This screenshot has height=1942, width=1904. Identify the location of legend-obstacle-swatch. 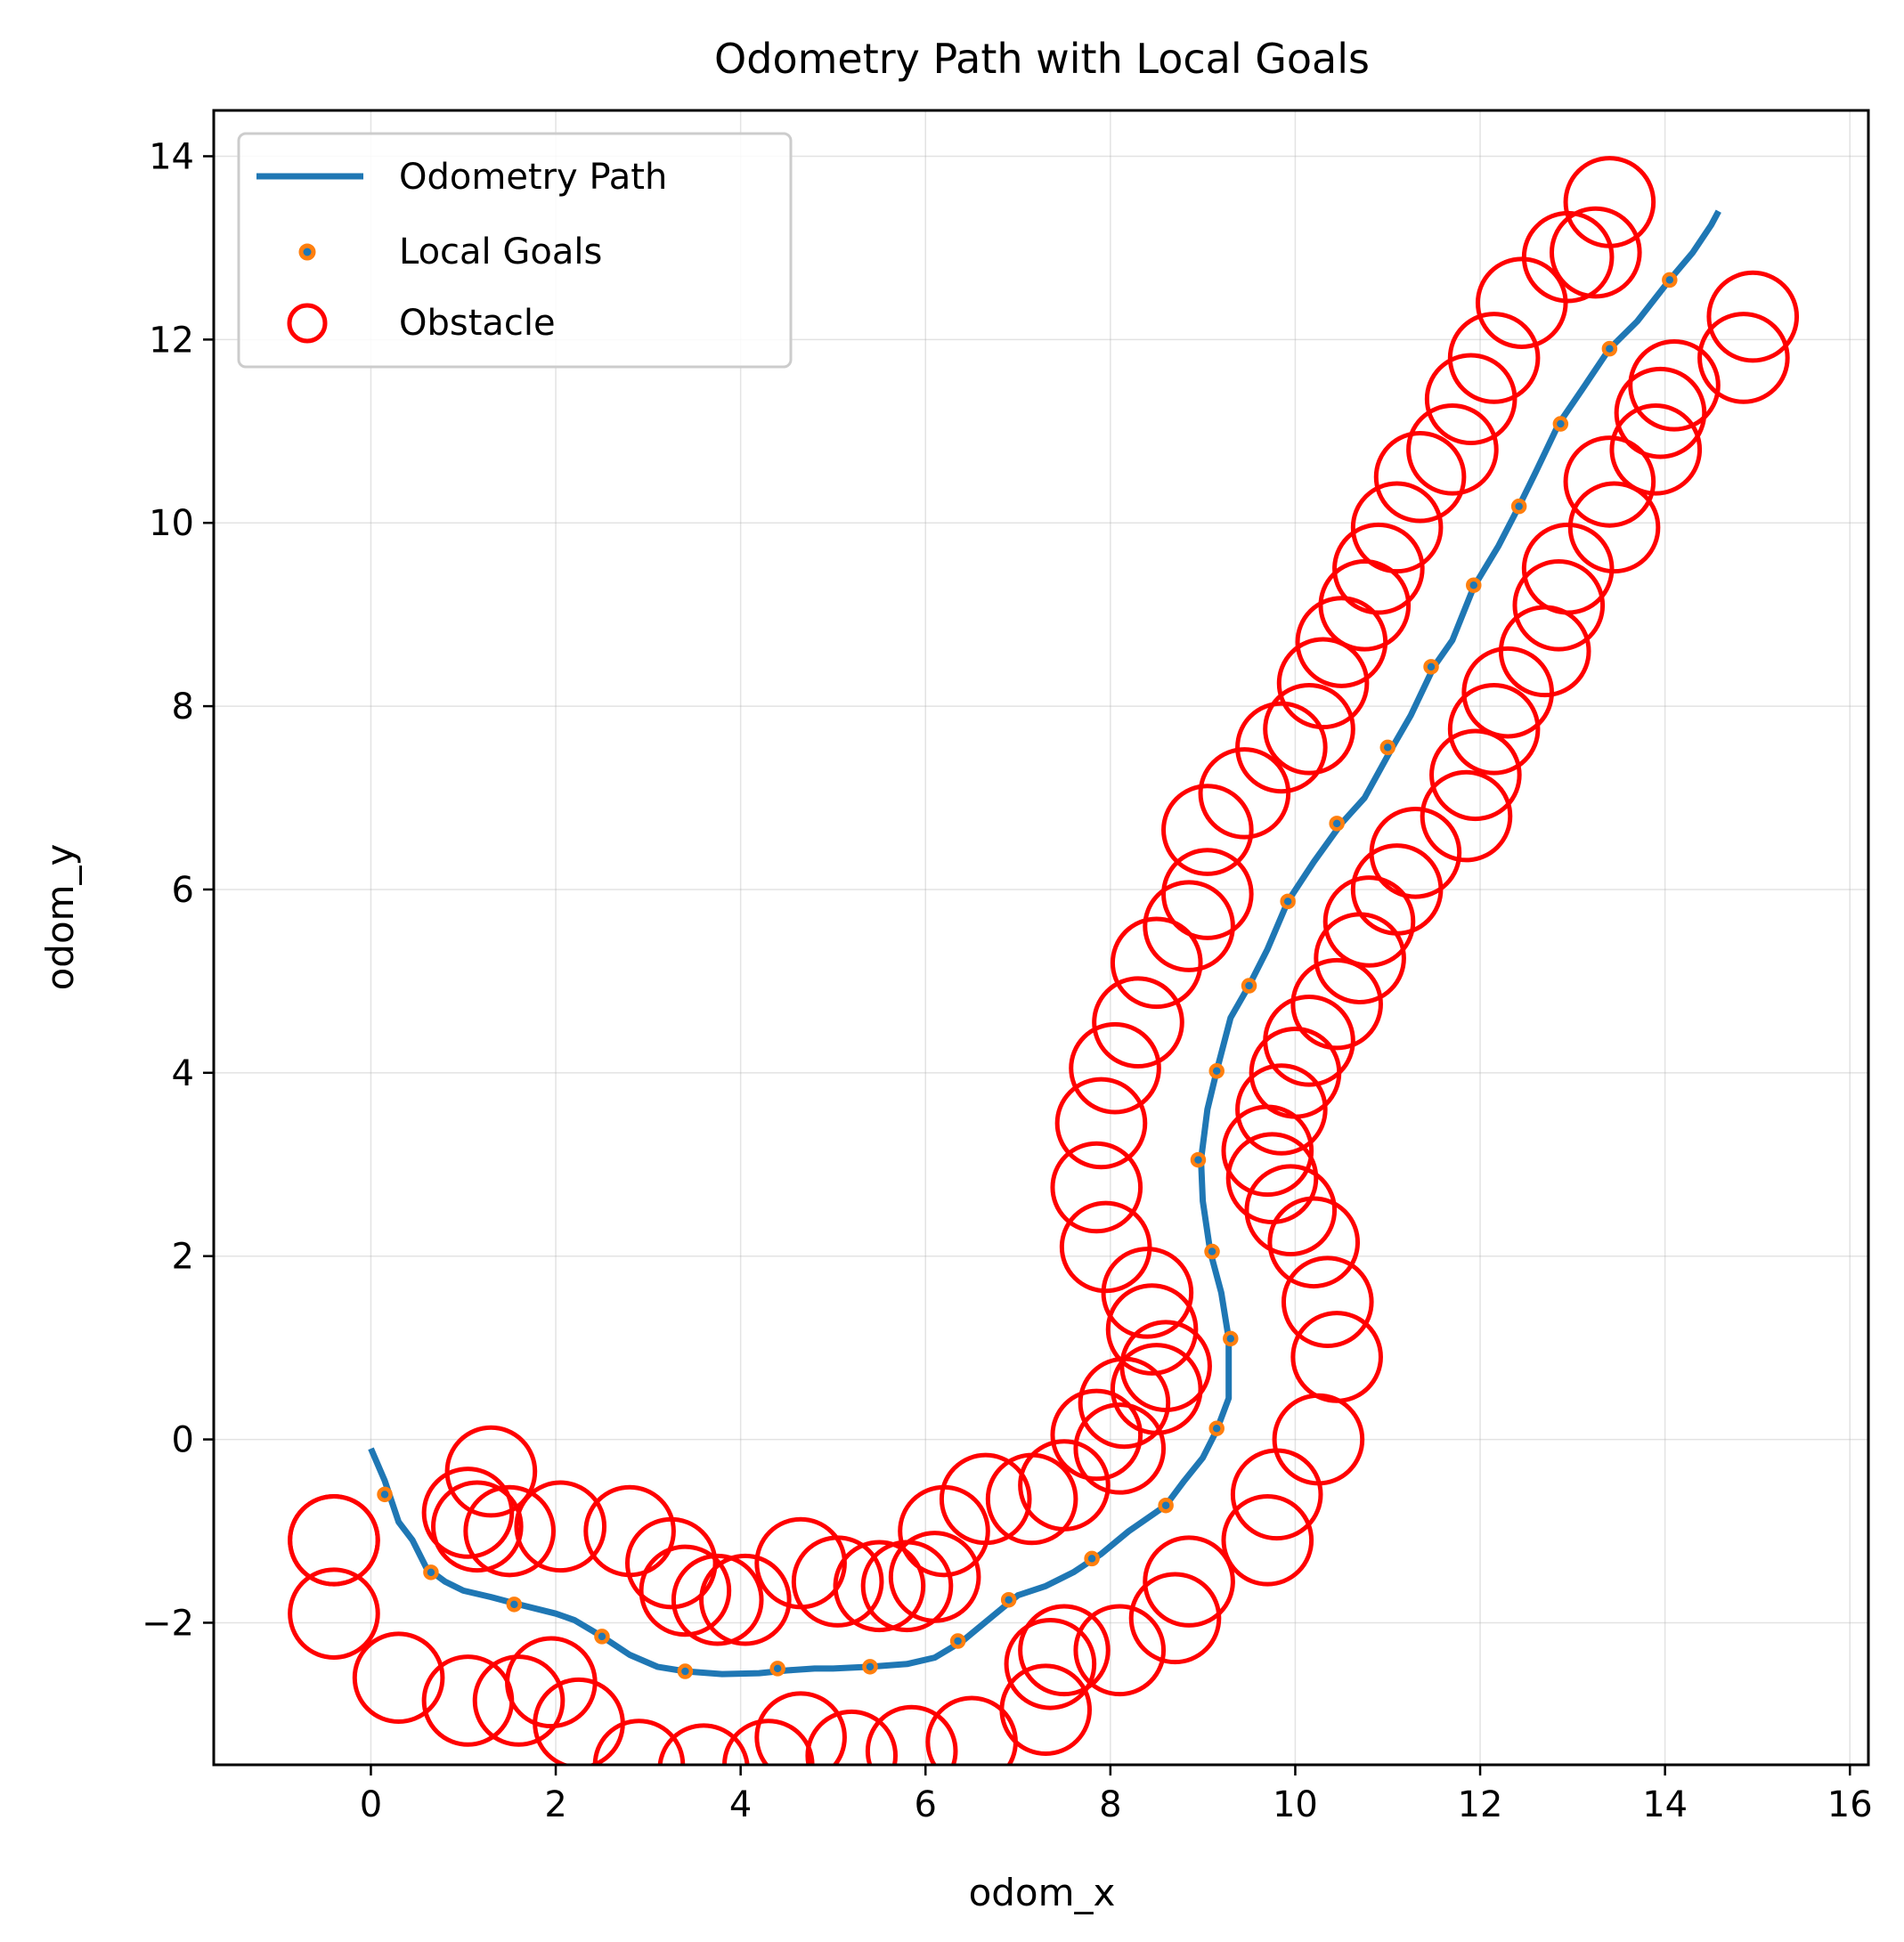
(307, 323).